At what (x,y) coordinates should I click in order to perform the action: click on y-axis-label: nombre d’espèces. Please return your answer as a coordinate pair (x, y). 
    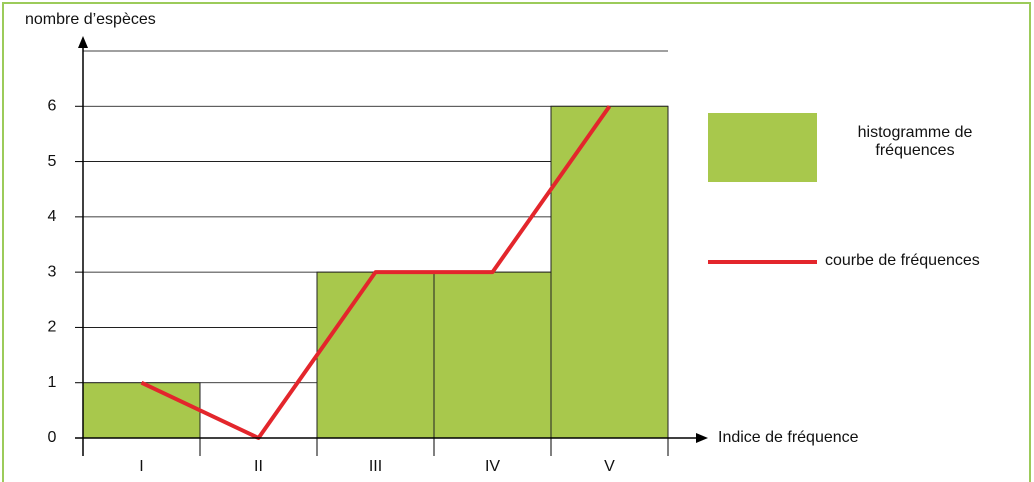
    Looking at the image, I should click on (90, 19).